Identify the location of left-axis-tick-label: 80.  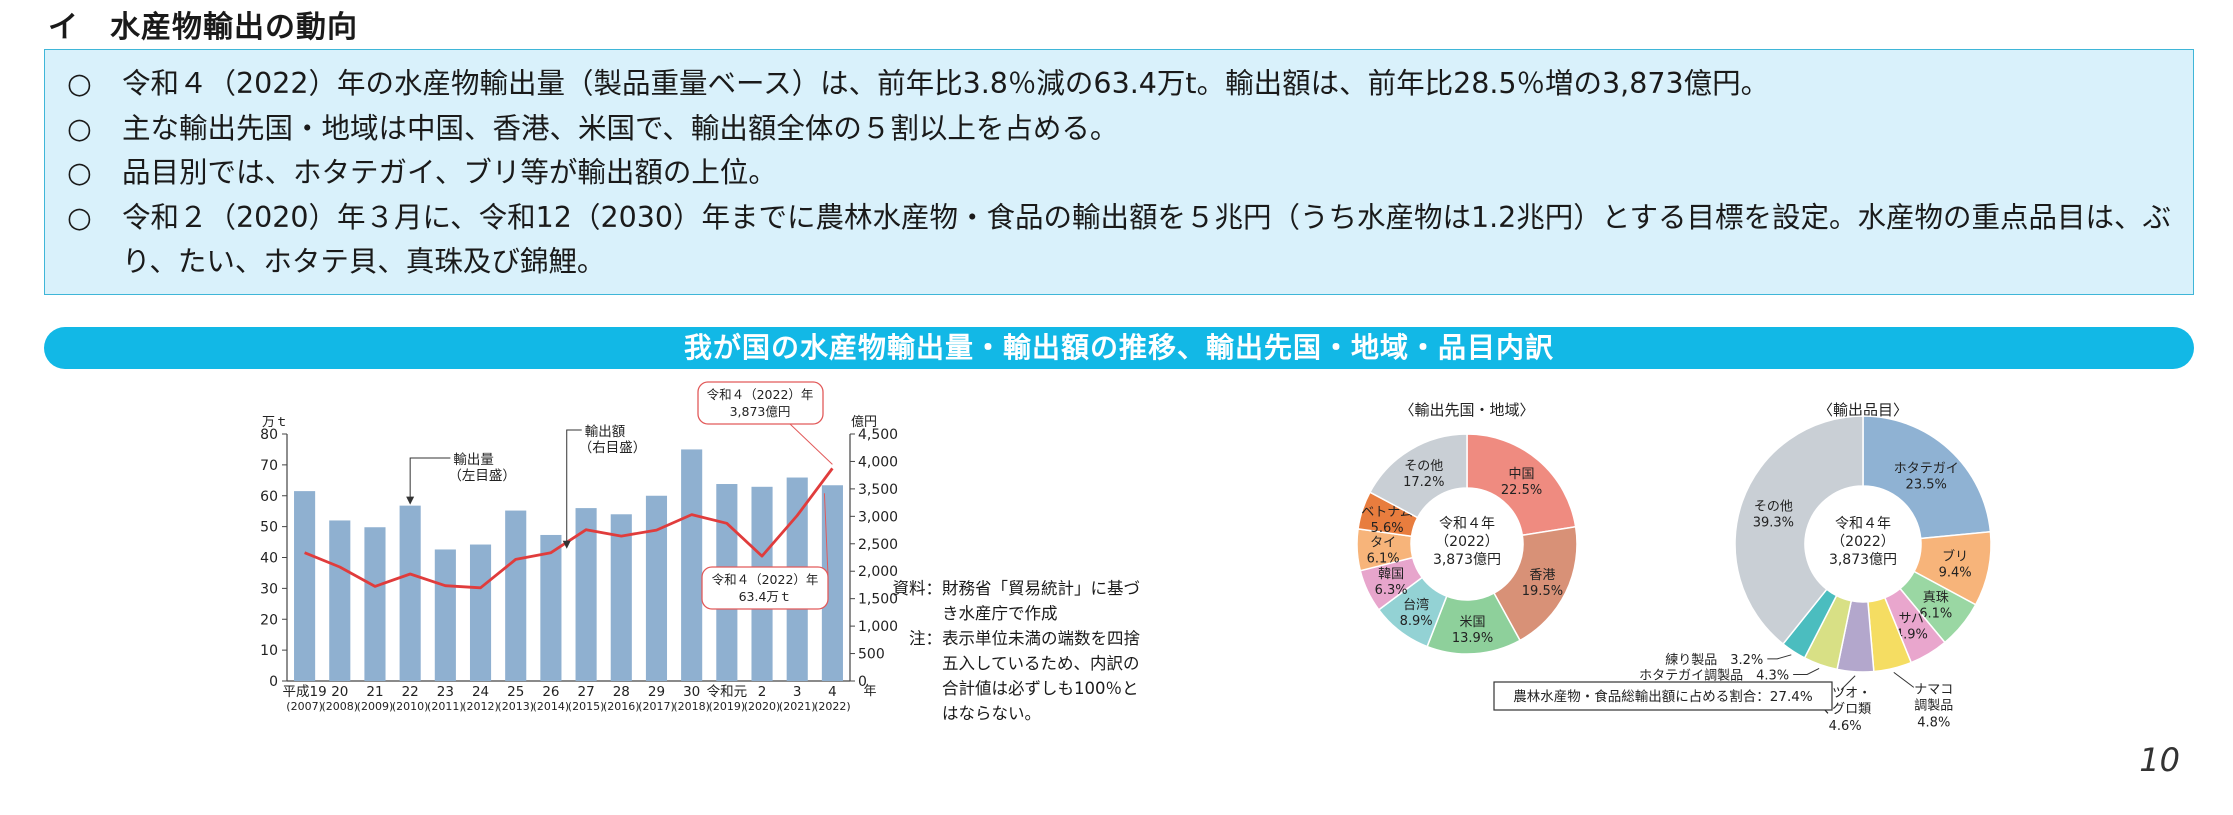
(269, 435).